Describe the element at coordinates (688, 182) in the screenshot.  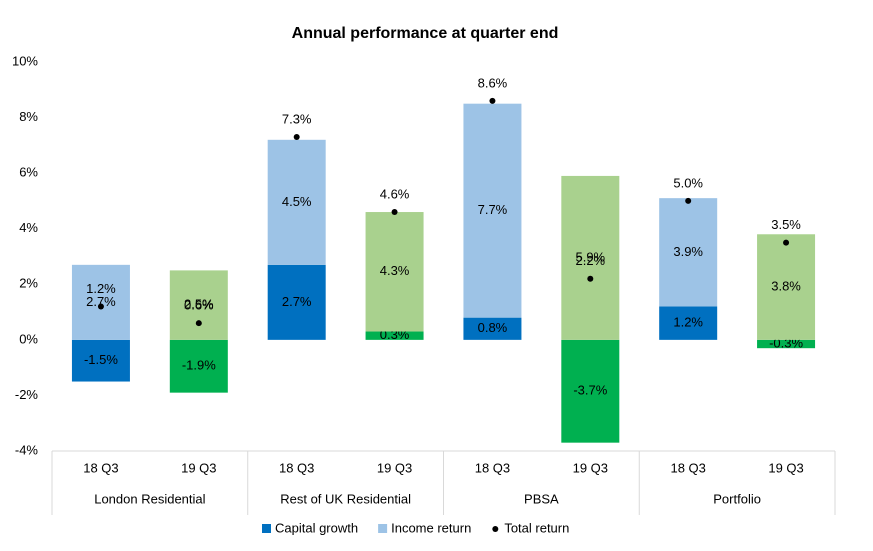
I see `value-label: 5.0%` at that location.